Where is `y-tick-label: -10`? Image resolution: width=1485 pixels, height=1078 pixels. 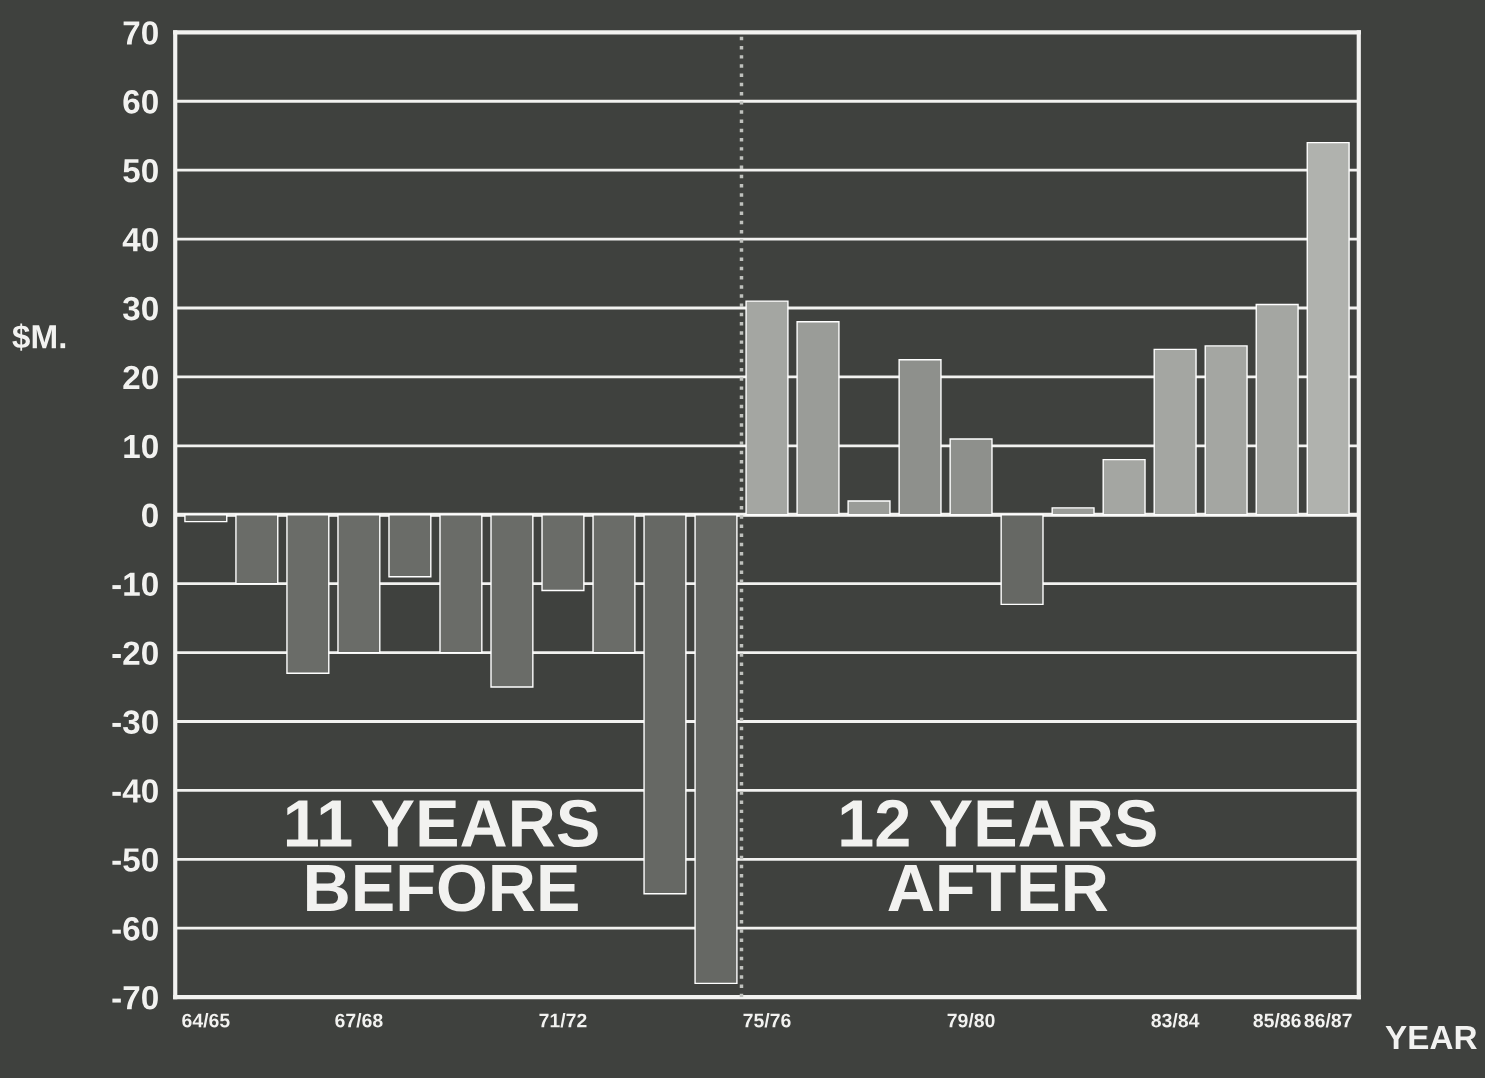
y-tick-label: -10 is located at coordinates (135, 584).